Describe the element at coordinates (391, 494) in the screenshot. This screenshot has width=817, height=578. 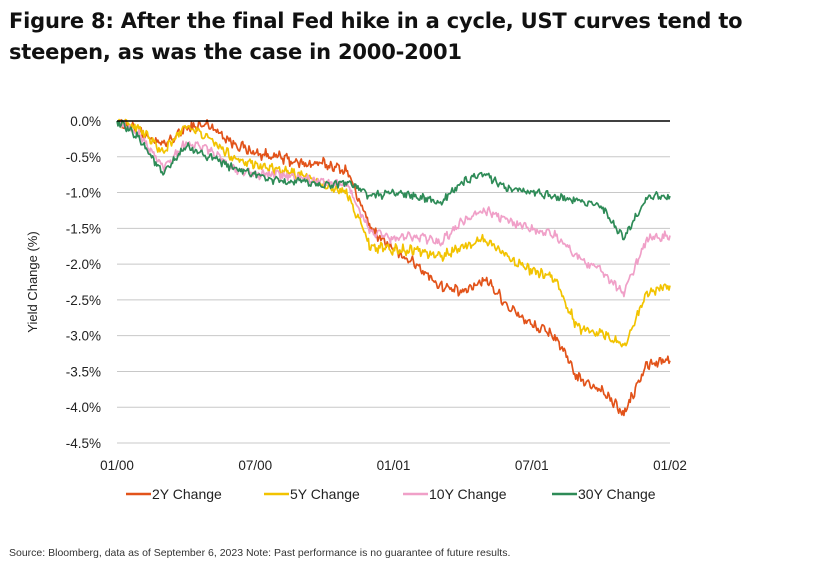
I see `legend: 2Y Change 5Y Change 10Y Change 30Y Change` at that location.